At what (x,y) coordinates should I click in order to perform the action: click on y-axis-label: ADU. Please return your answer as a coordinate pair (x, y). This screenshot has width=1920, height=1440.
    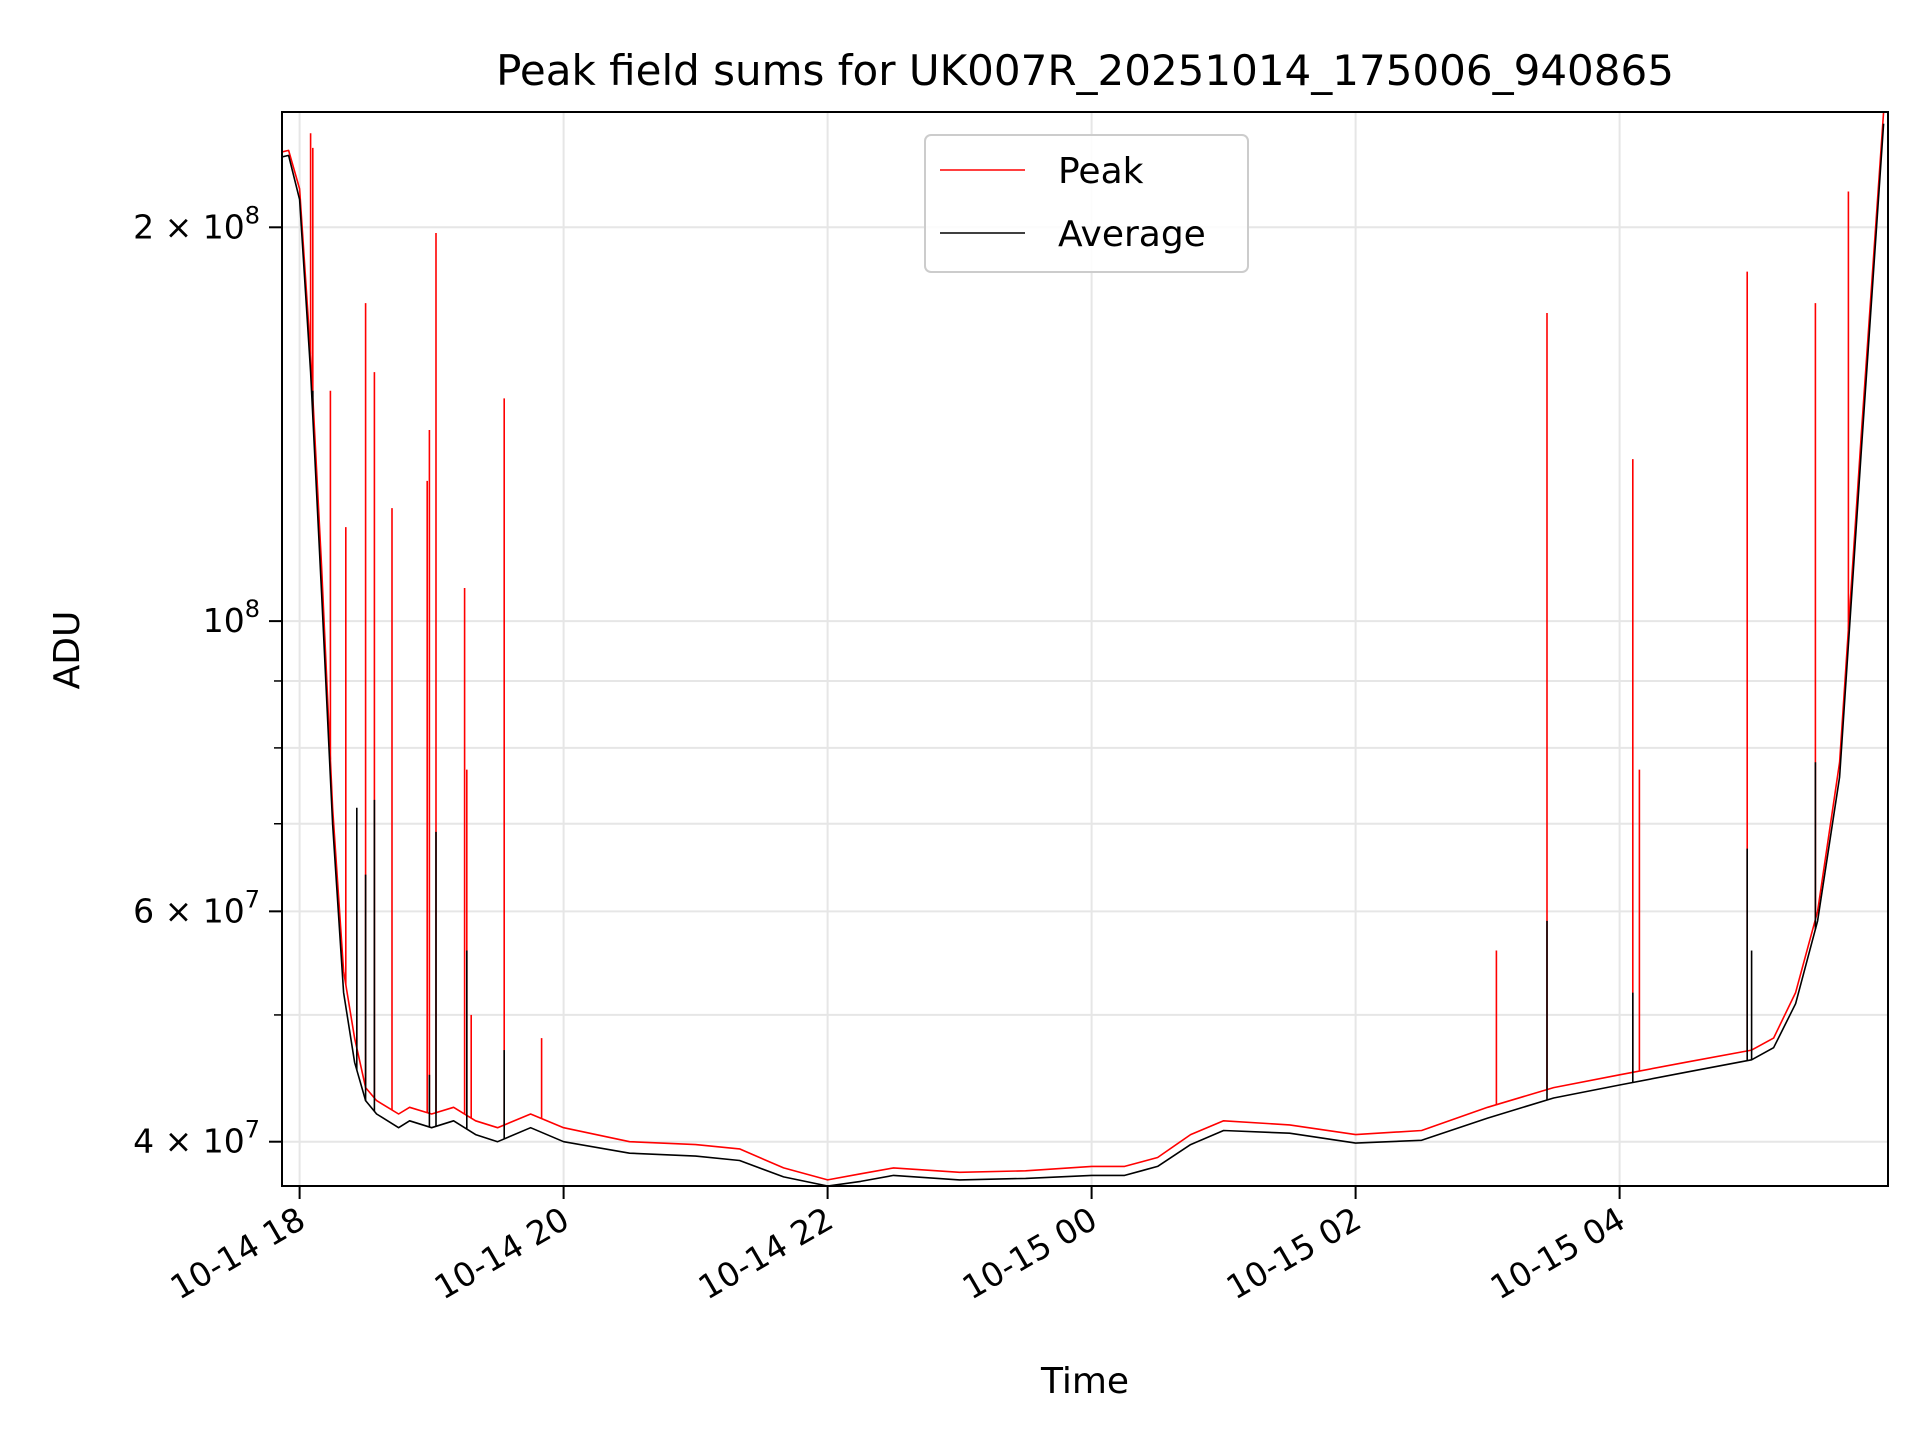
    Looking at the image, I should click on (67, 650).